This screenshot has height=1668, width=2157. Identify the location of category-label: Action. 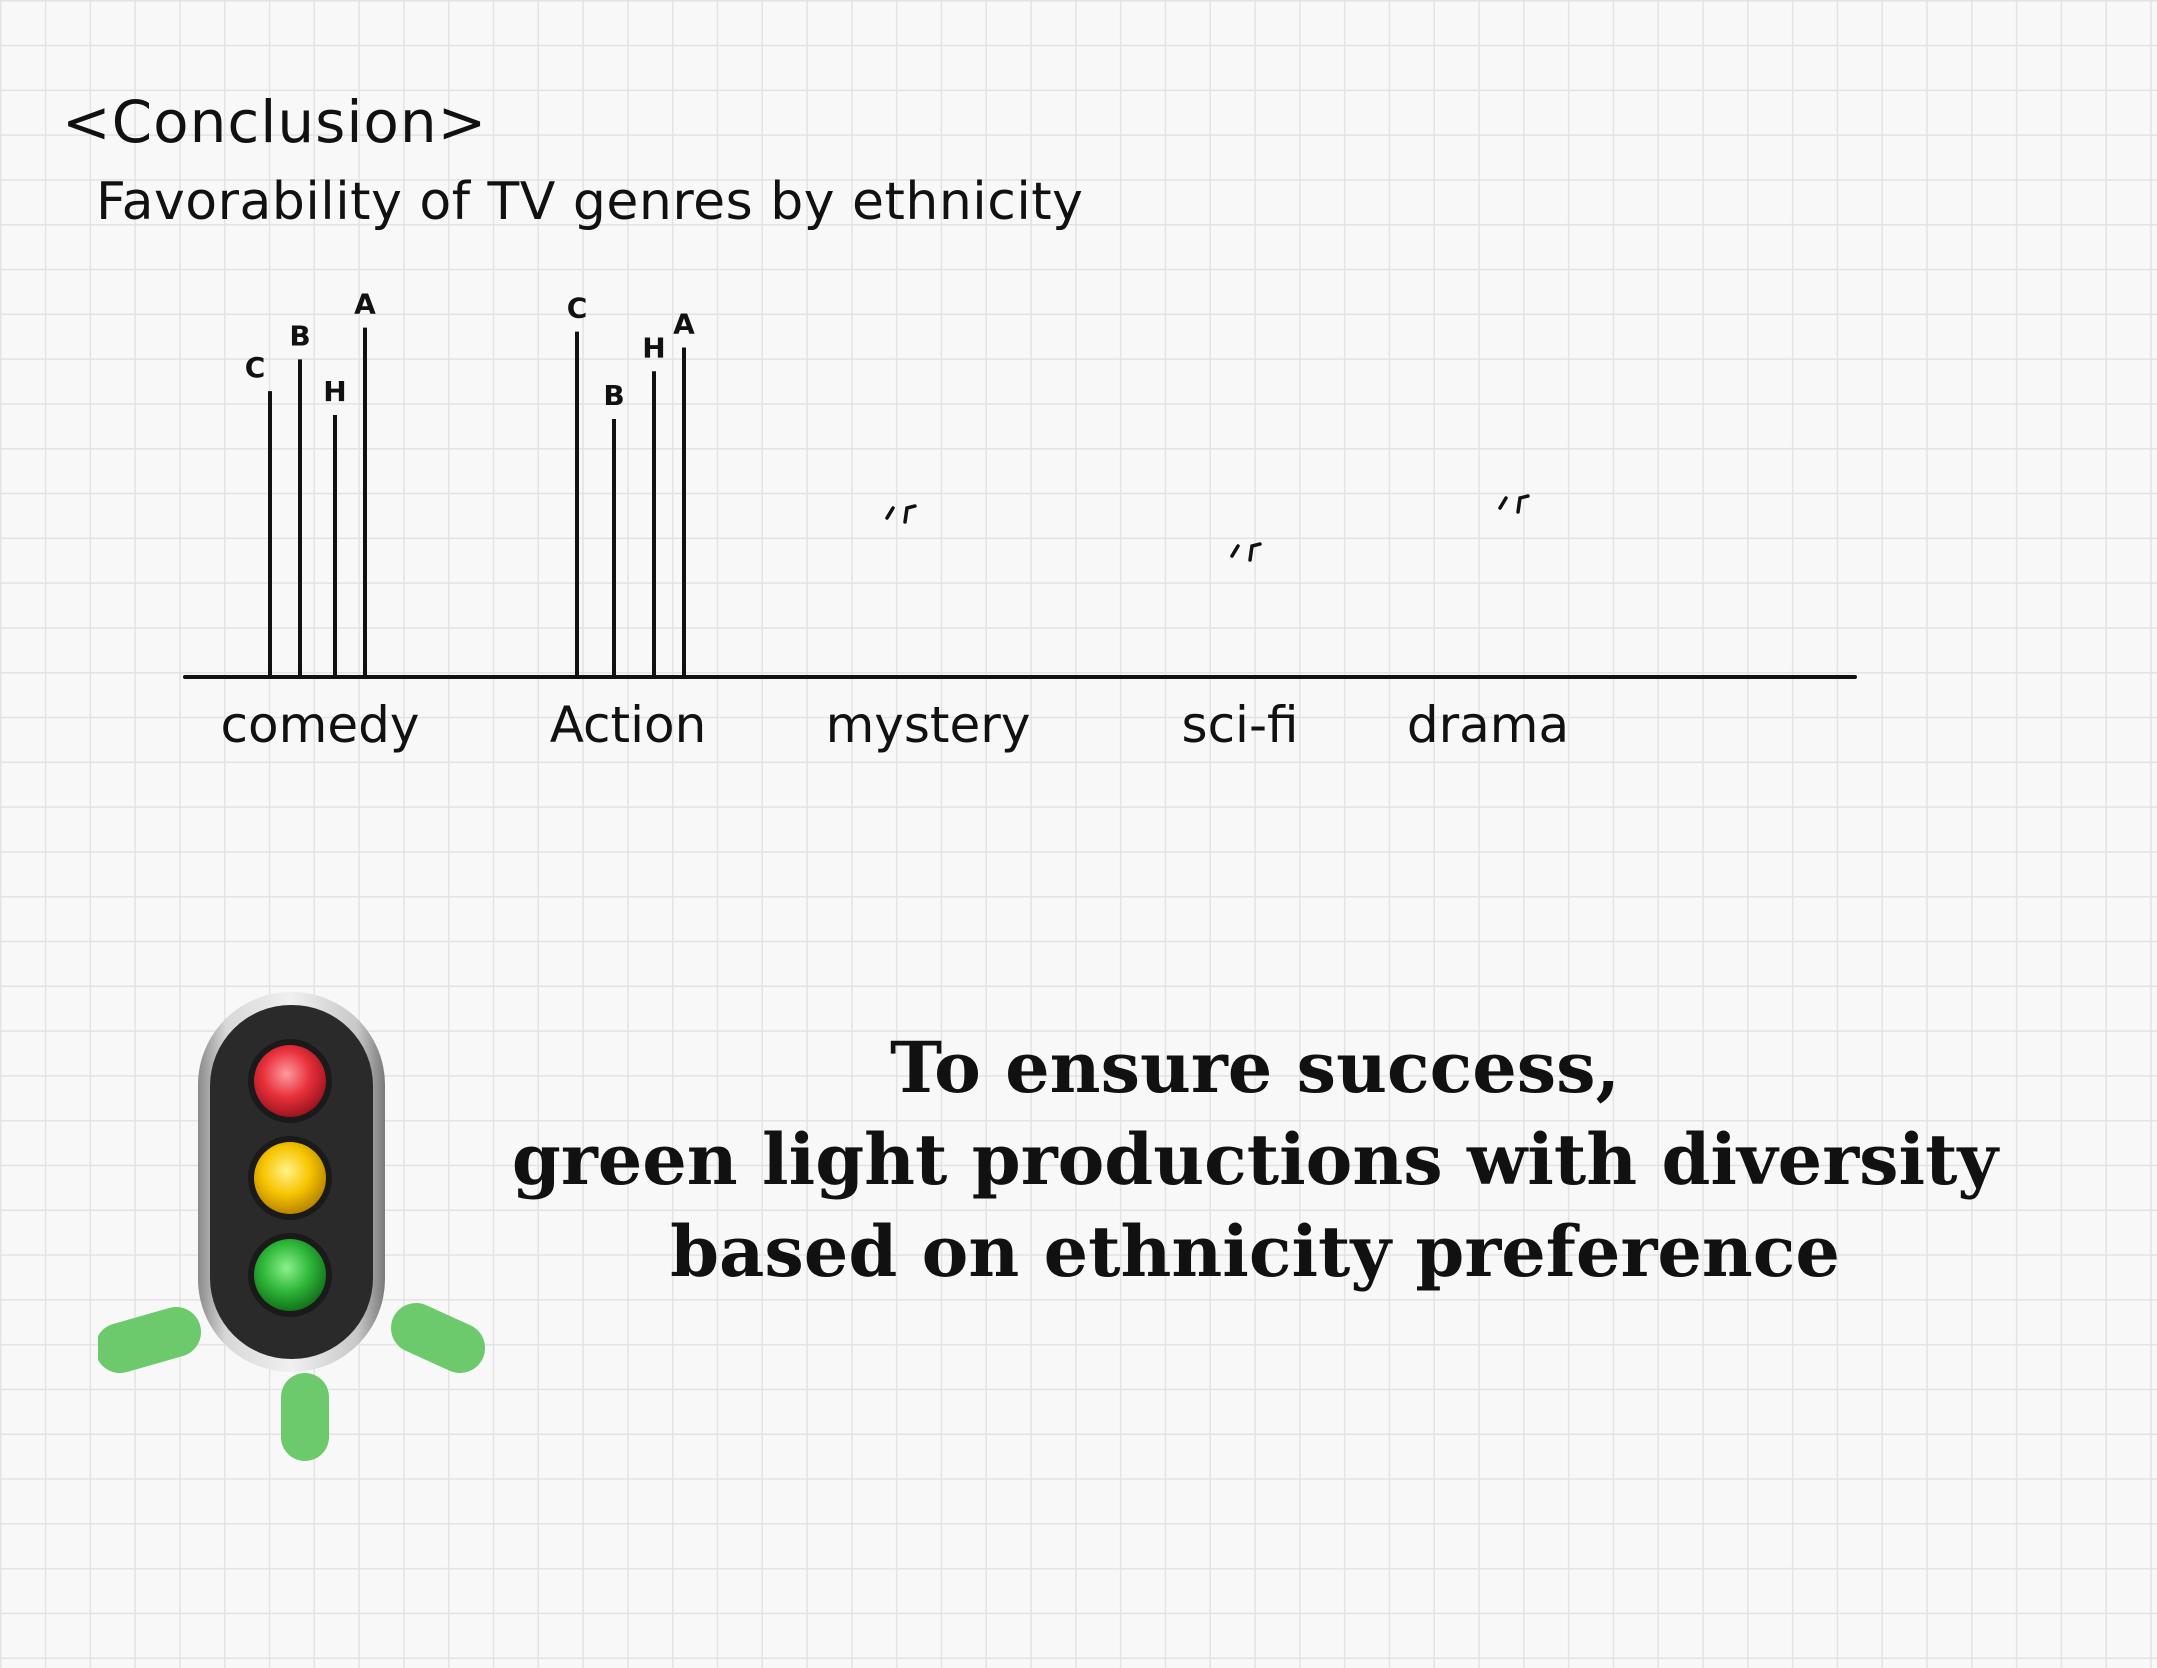
(628, 725).